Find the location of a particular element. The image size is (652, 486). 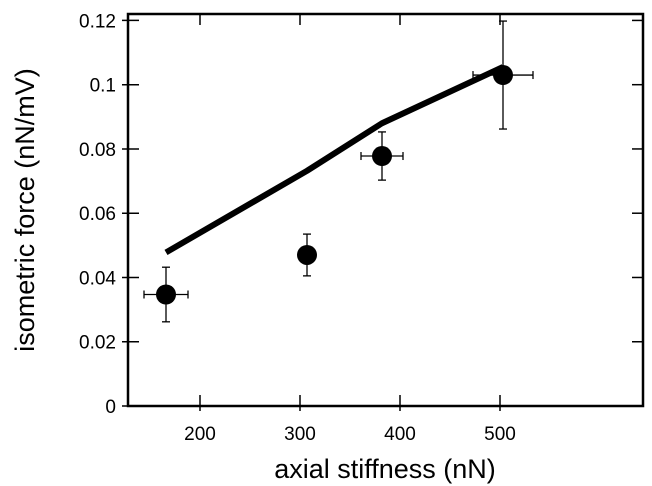

x-tick-label: 400 is located at coordinates (400, 434).